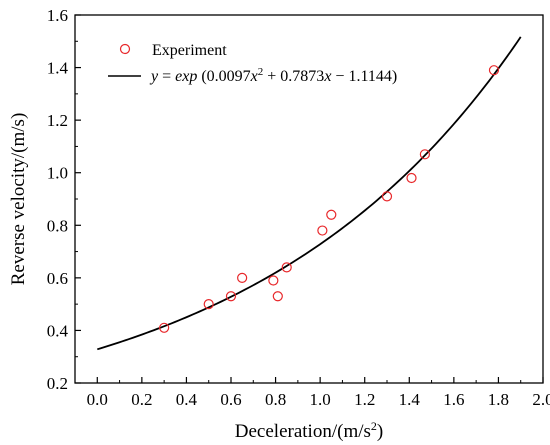  Describe the element at coordinates (410, 399) in the screenshot. I see `x-tick-label: 1.4` at that location.